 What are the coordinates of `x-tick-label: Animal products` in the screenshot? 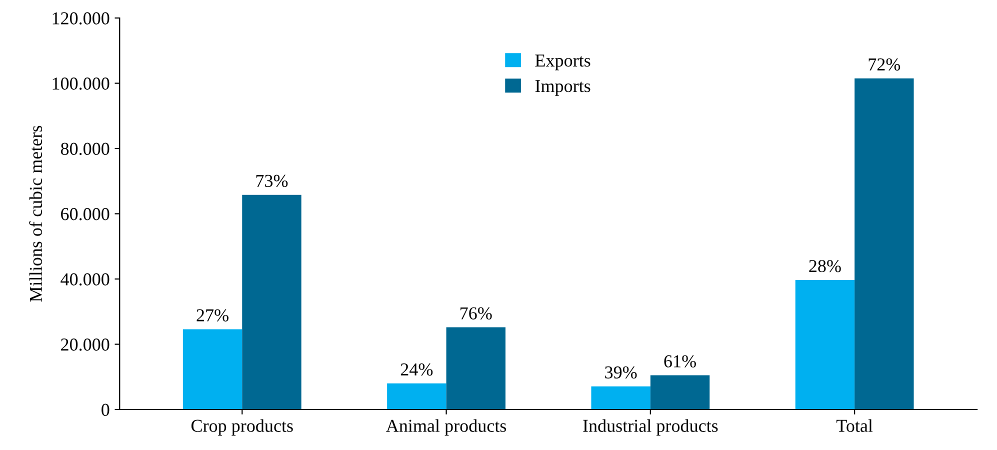 It's located at (446, 427).